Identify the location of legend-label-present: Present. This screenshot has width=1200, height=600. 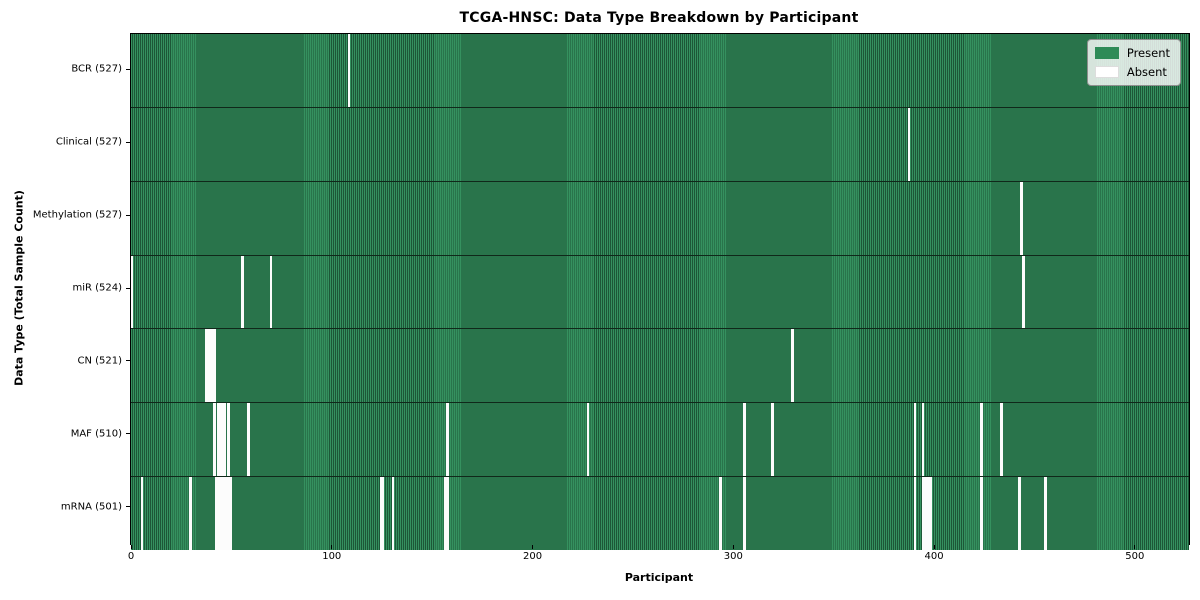
(1148, 53).